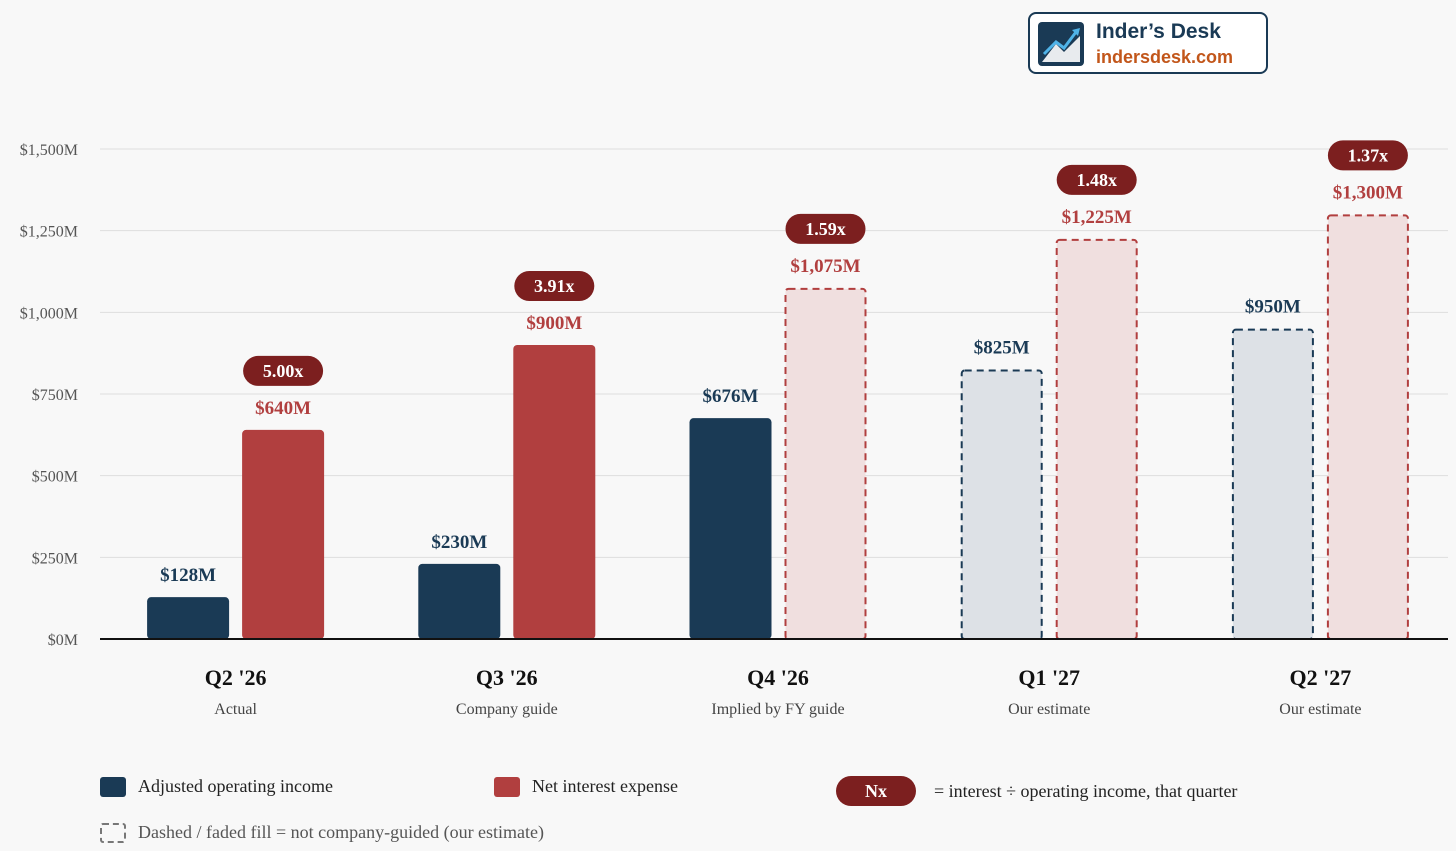  What do you see at coordinates (731, 396) in the screenshot?
I see `data-label: $676M` at bounding box center [731, 396].